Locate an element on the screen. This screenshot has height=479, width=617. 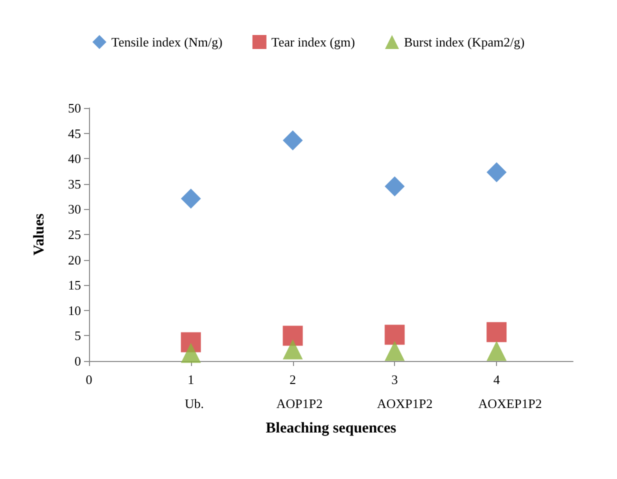
y-tick-label: 50 is located at coordinates (74, 108).